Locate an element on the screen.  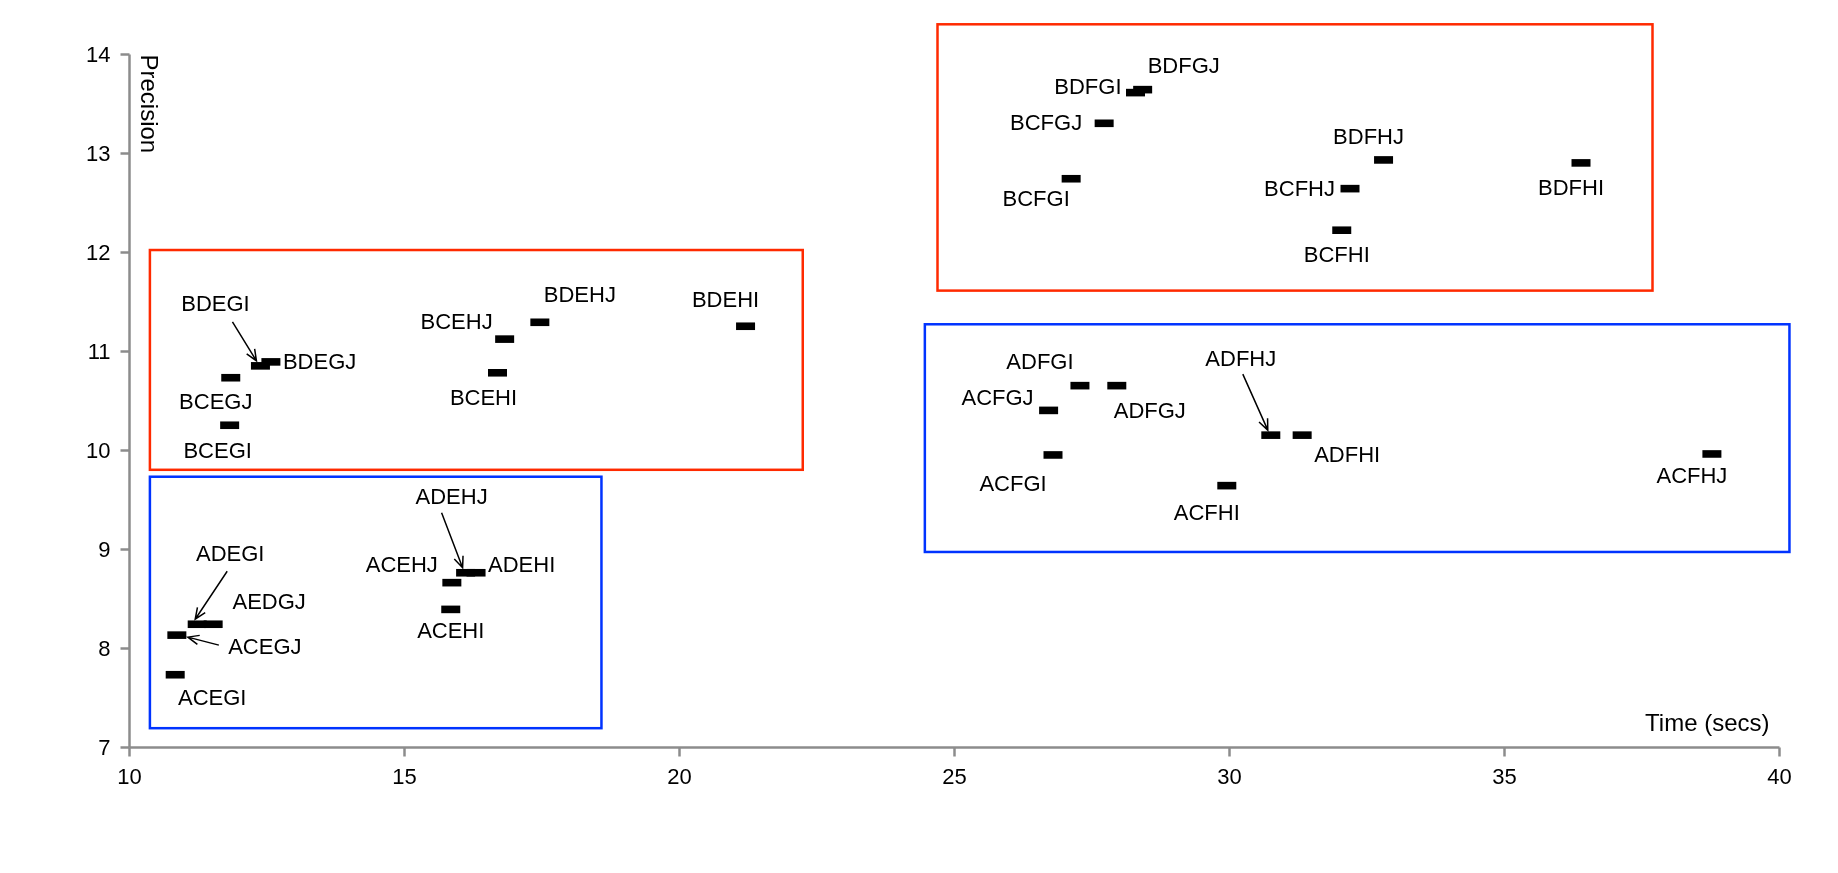
y-tick-label: 14 is located at coordinates (98, 54).